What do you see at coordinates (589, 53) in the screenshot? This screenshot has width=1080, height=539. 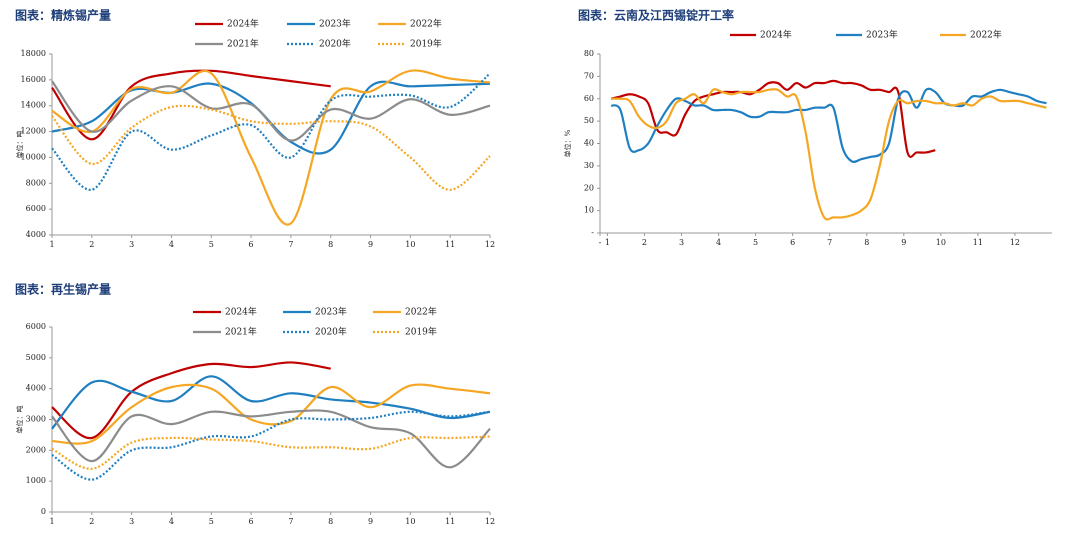 I see `y-tick-label: 80` at bounding box center [589, 53].